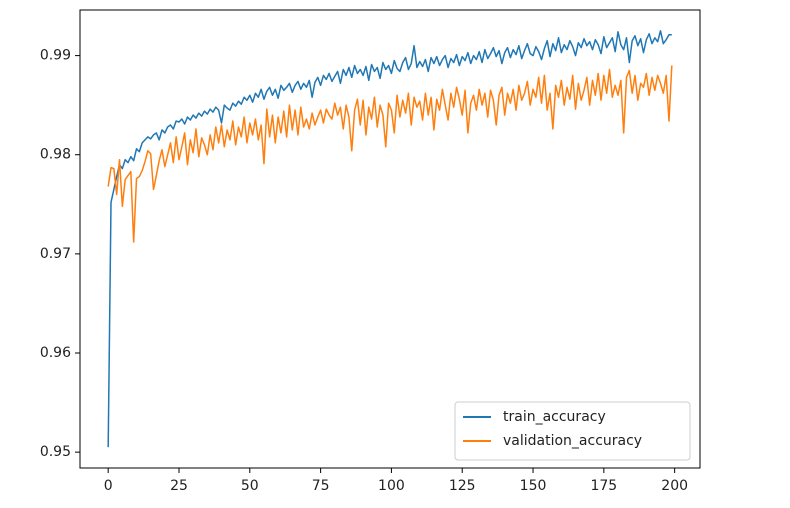 This screenshot has height=508, width=790. I want to click on y-tick-label: 0.99, so click(55, 56).